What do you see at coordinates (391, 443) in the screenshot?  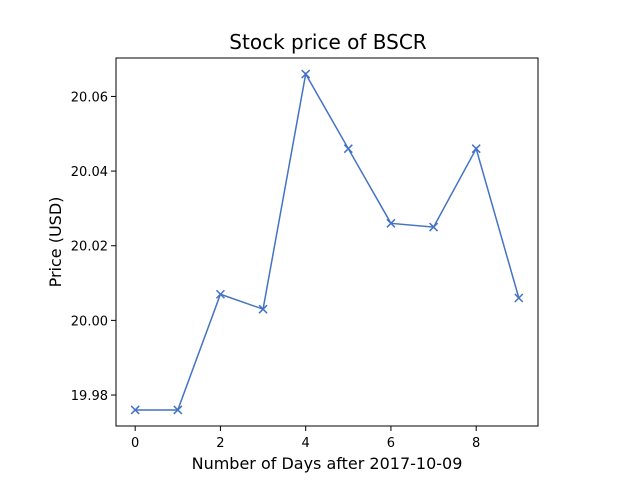 I see `x-tick-label: 6` at bounding box center [391, 443].